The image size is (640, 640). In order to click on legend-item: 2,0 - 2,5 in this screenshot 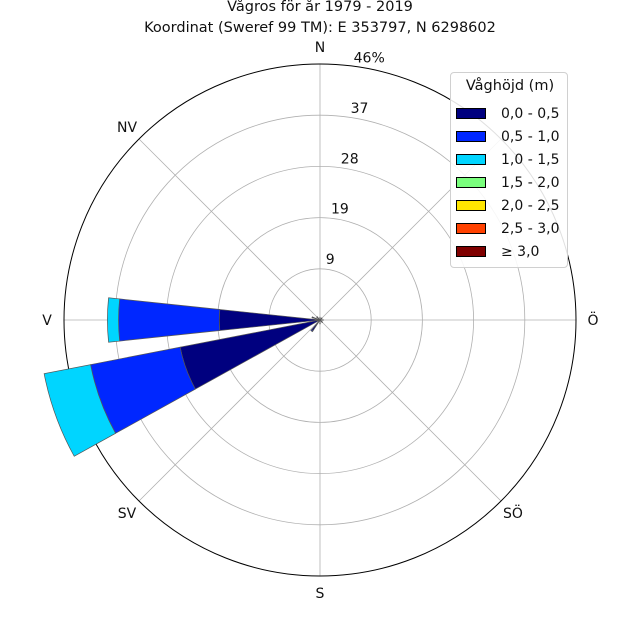, I will do `click(511, 206)`.